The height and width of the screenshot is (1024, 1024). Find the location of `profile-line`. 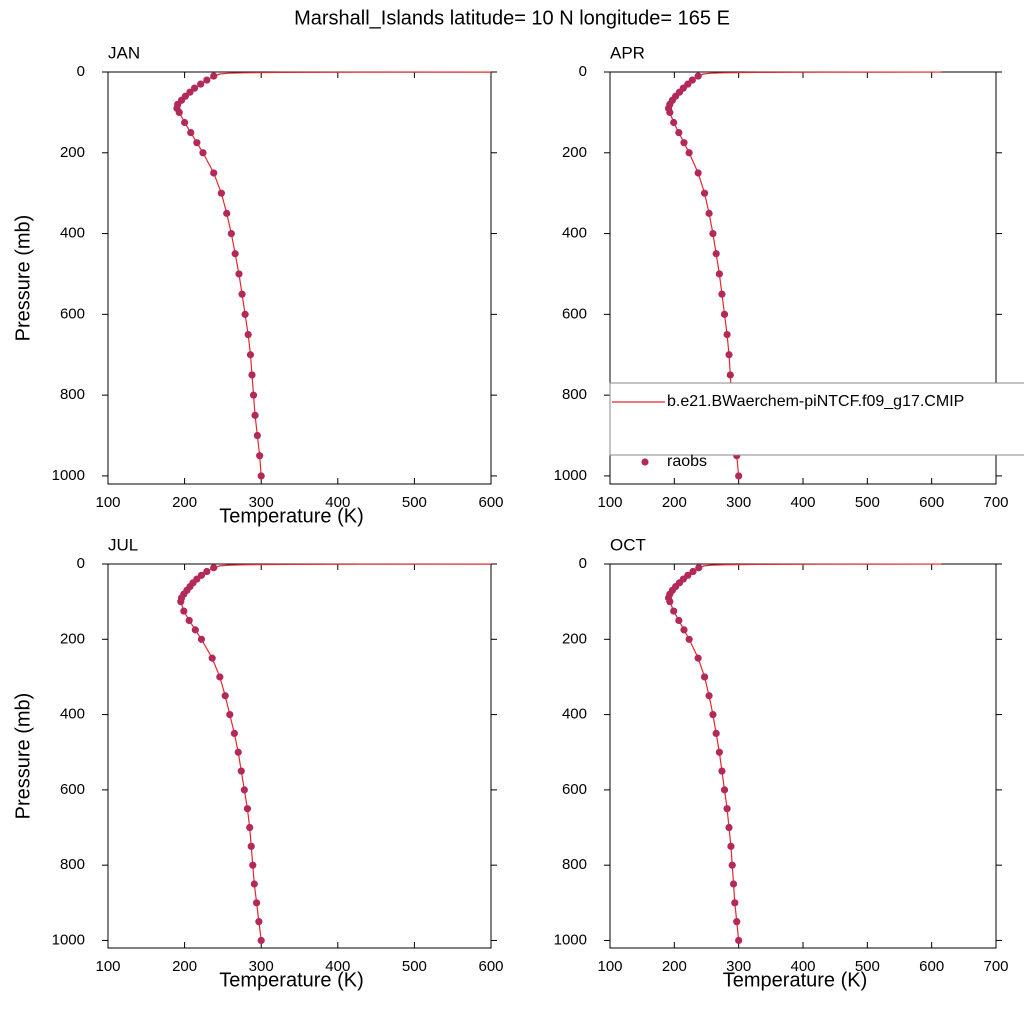

profile-line is located at coordinates (804, 752).